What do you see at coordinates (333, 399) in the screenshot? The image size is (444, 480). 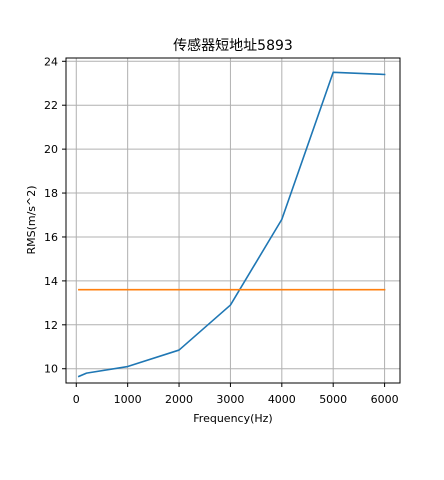 I see `x-tick-label: 5000` at bounding box center [333, 399].